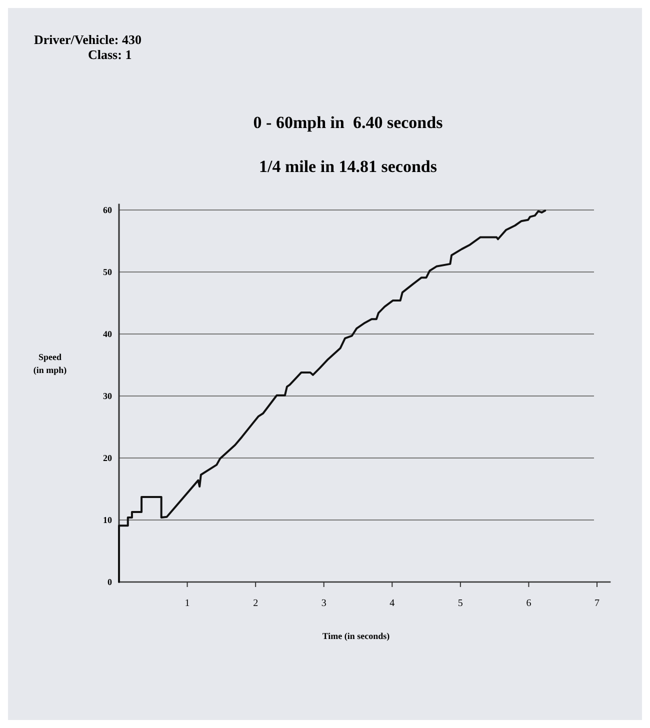 The height and width of the screenshot is (728, 650). I want to click on x-axis-title: Time (in seconds), so click(356, 636).